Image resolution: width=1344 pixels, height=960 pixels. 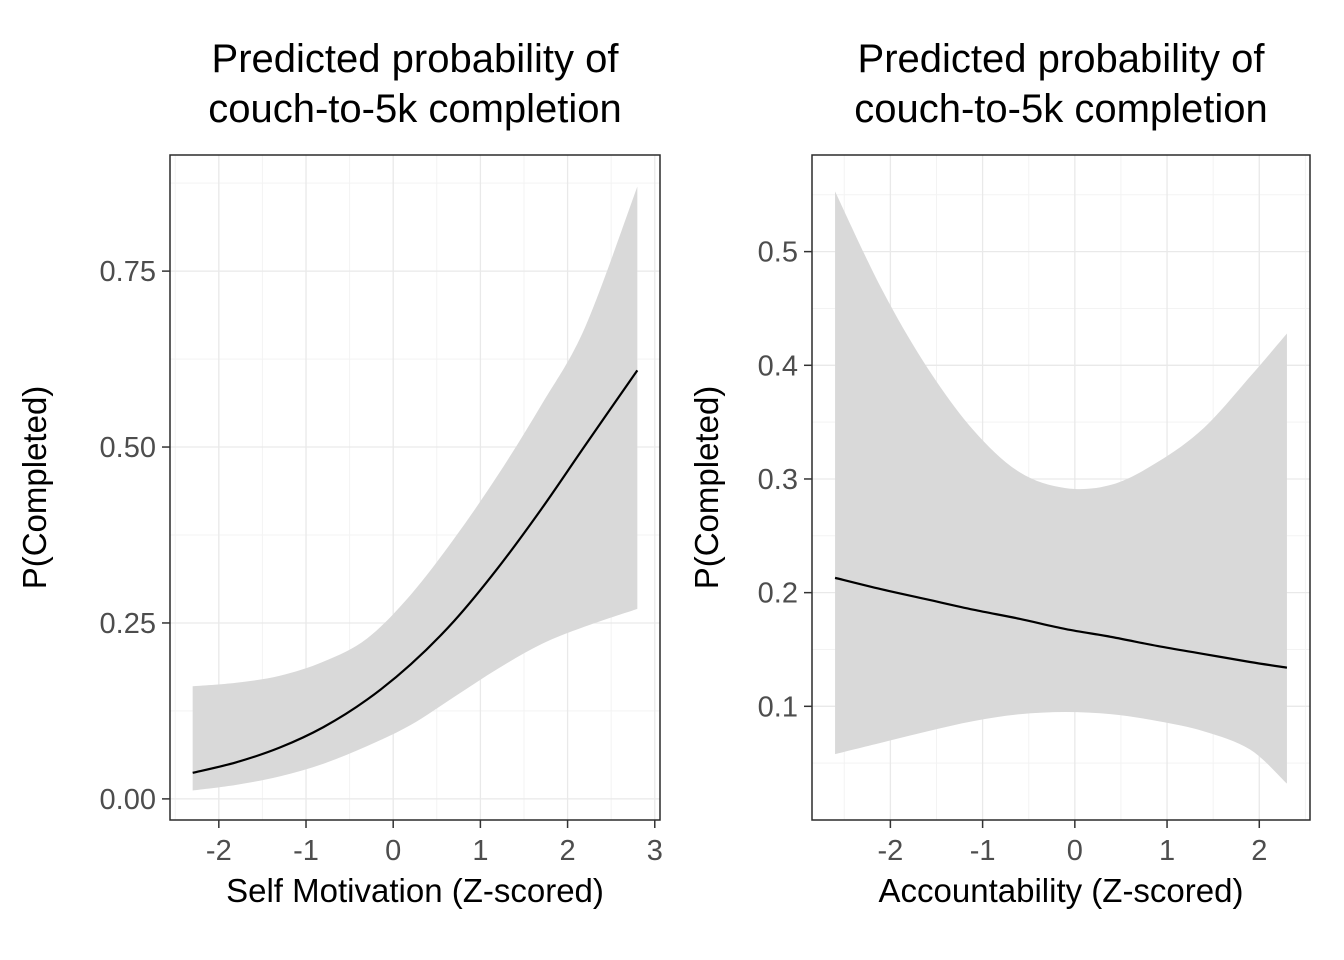 I want to click on x-axis-title: Self Motivation (Z-scored), so click(x=415, y=890).